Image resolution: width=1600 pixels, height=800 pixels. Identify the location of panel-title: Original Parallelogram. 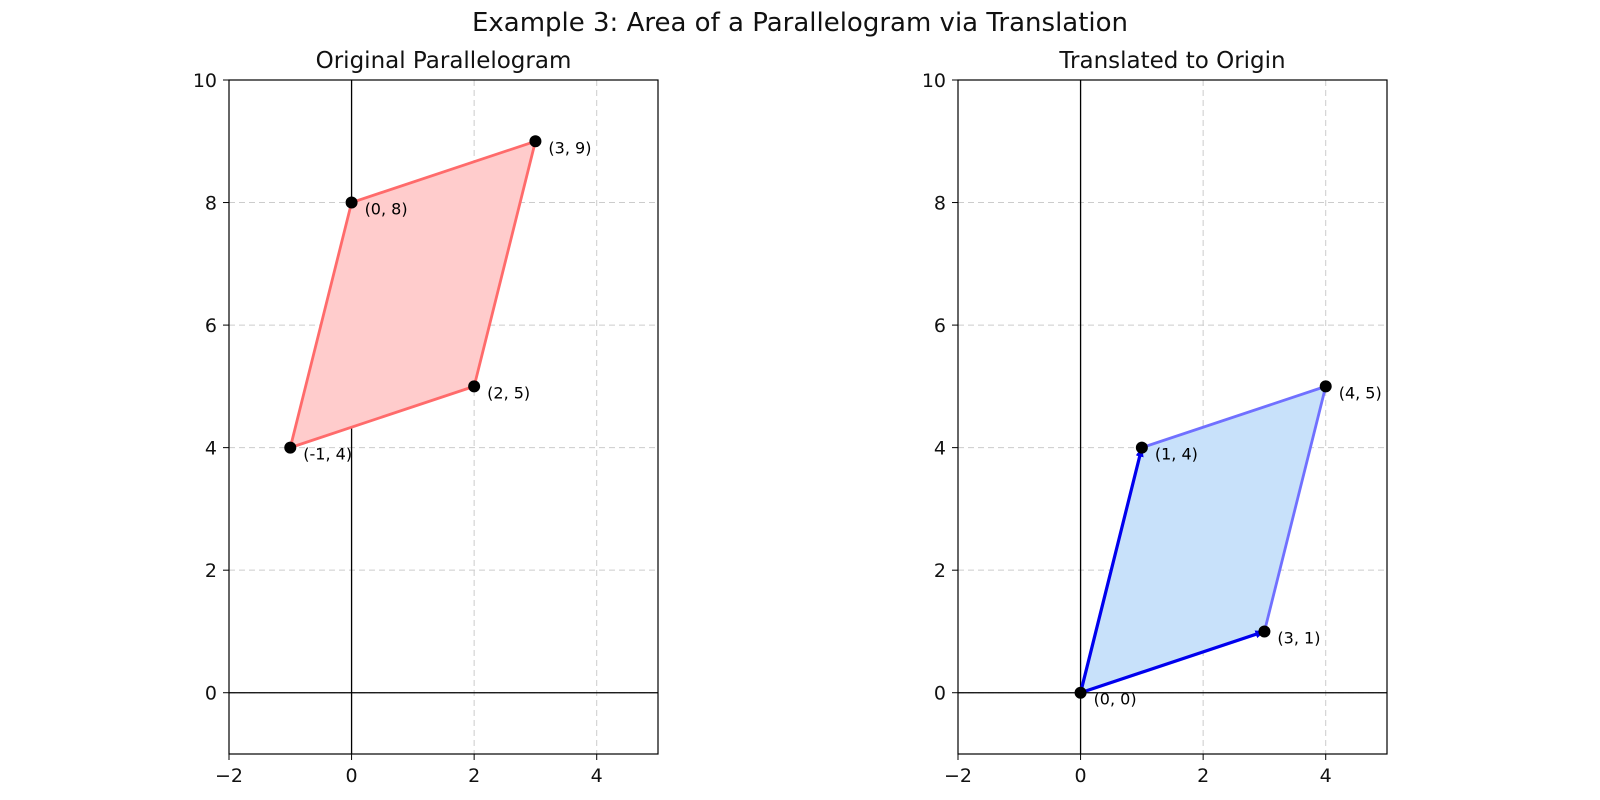
(444, 61).